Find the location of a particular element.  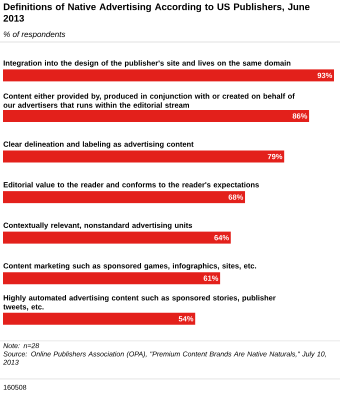

chart-title: Definitions of Native Advertising According to US Publishers, June 2013 is located at coordinates (157, 12).